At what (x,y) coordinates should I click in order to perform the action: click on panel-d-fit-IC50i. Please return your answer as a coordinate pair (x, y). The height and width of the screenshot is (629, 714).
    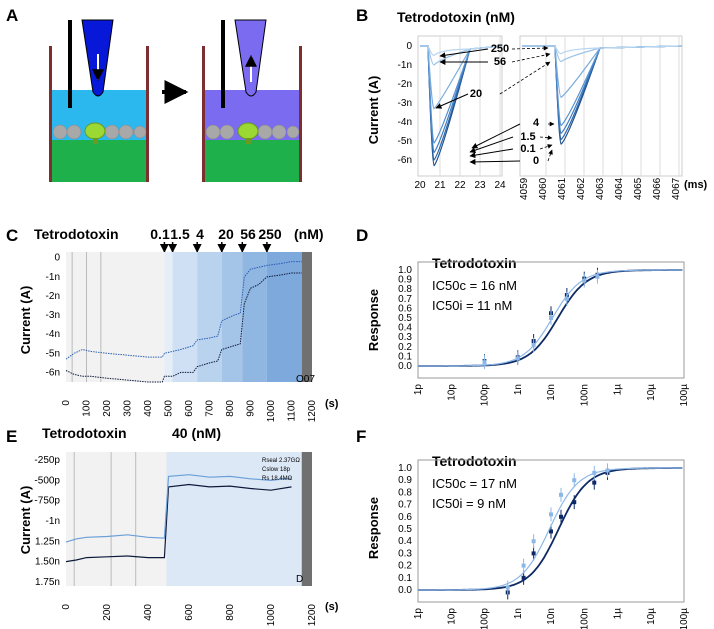
    Looking at the image, I should click on (550, 318).